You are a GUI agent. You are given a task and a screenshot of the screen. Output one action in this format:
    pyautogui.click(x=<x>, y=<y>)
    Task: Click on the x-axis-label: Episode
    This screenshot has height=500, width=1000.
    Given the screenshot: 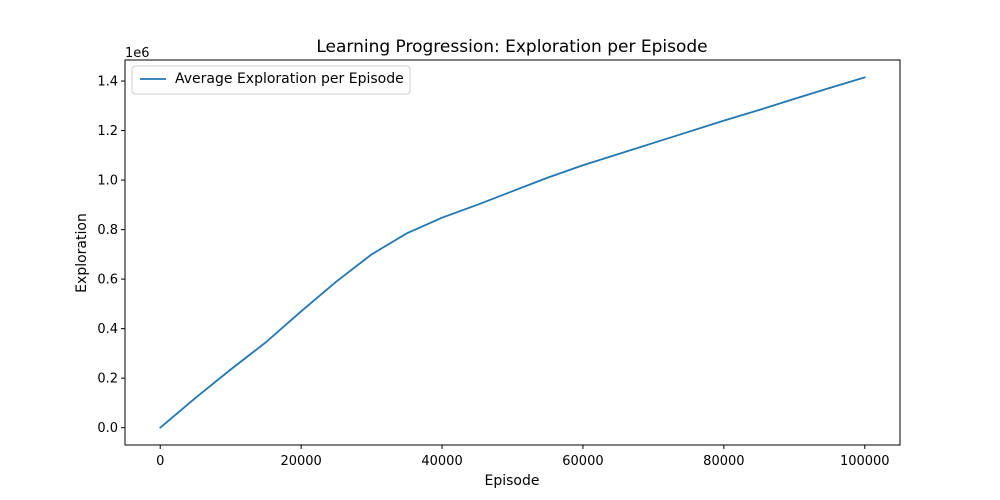 What is the action you would take?
    pyautogui.click(x=512, y=481)
    